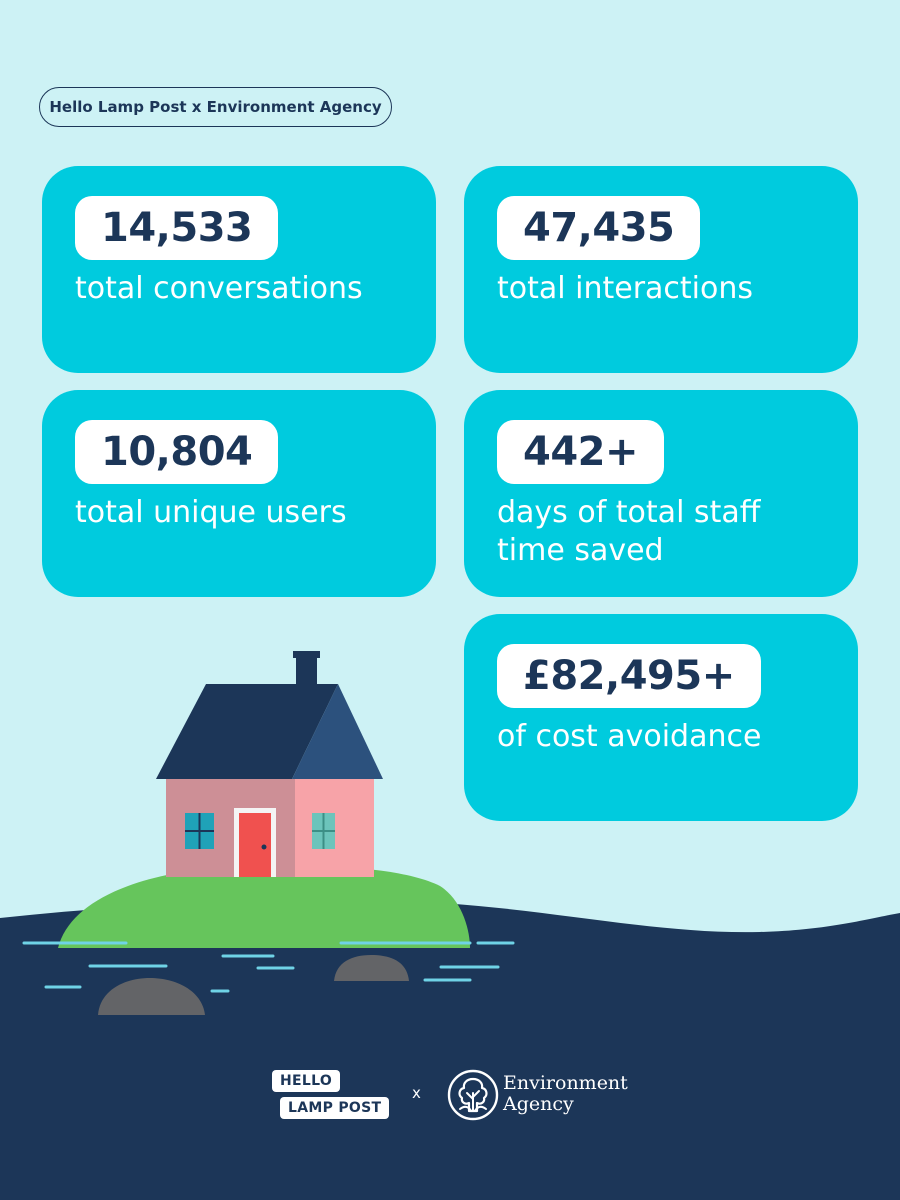  What do you see at coordinates (625, 288) in the screenshot?
I see `stat-label: total interactions` at bounding box center [625, 288].